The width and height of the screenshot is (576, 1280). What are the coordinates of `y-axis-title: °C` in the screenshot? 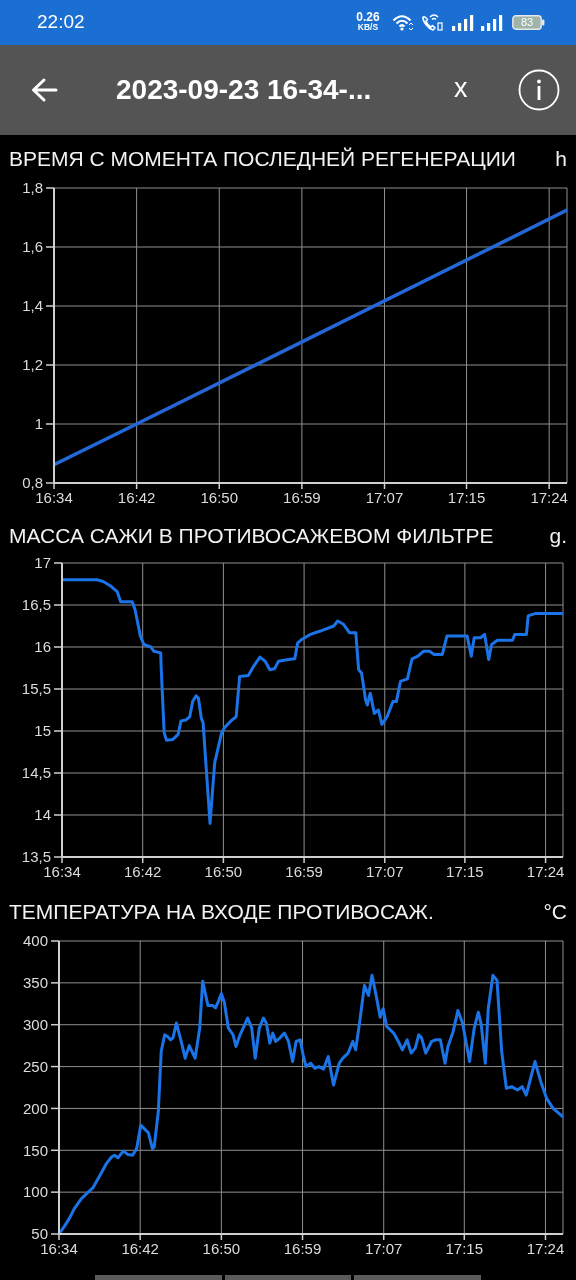 It's located at (554, 912).